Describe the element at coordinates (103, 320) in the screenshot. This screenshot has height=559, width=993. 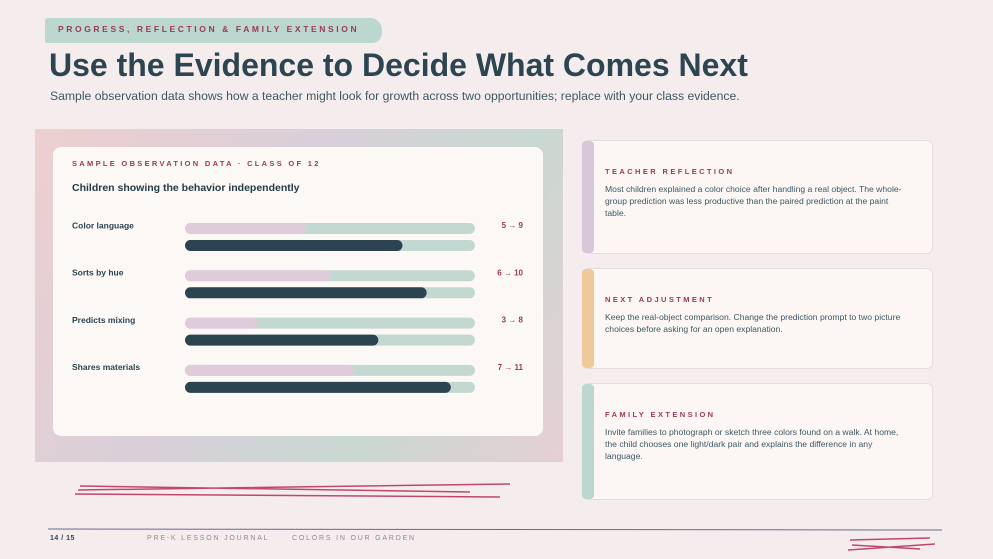
I see `row-label: Predicts mixing` at that location.